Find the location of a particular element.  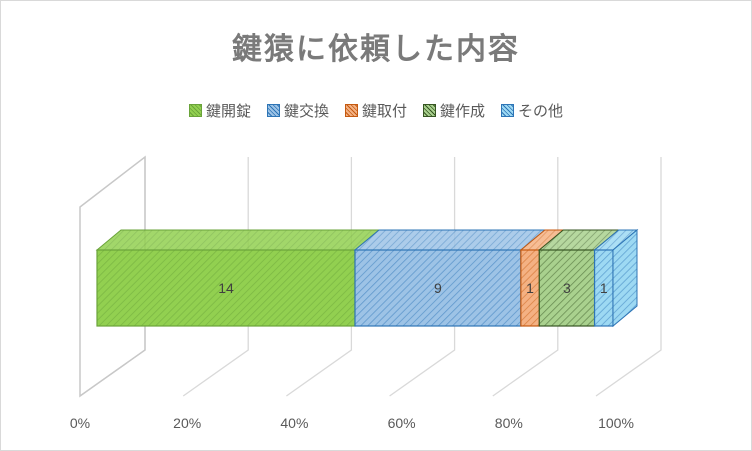

legend-item: 鍵取付 is located at coordinates (375, 110).